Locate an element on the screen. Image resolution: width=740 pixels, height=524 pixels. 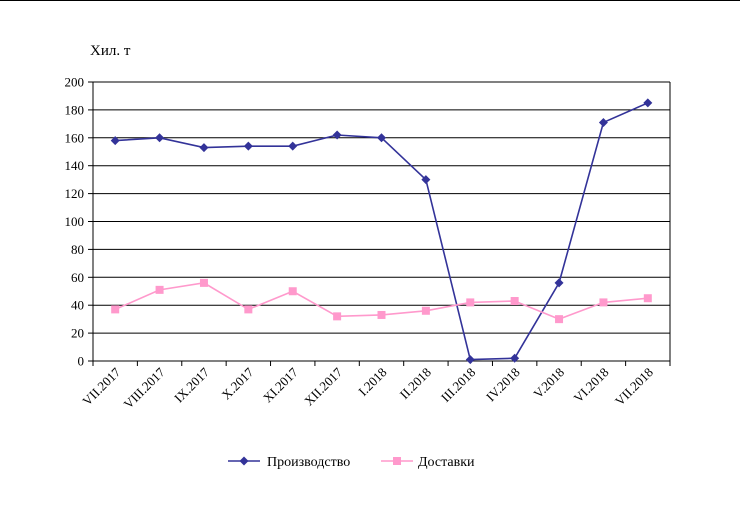
y-tick-label-140: 140 is located at coordinates (75, 165).